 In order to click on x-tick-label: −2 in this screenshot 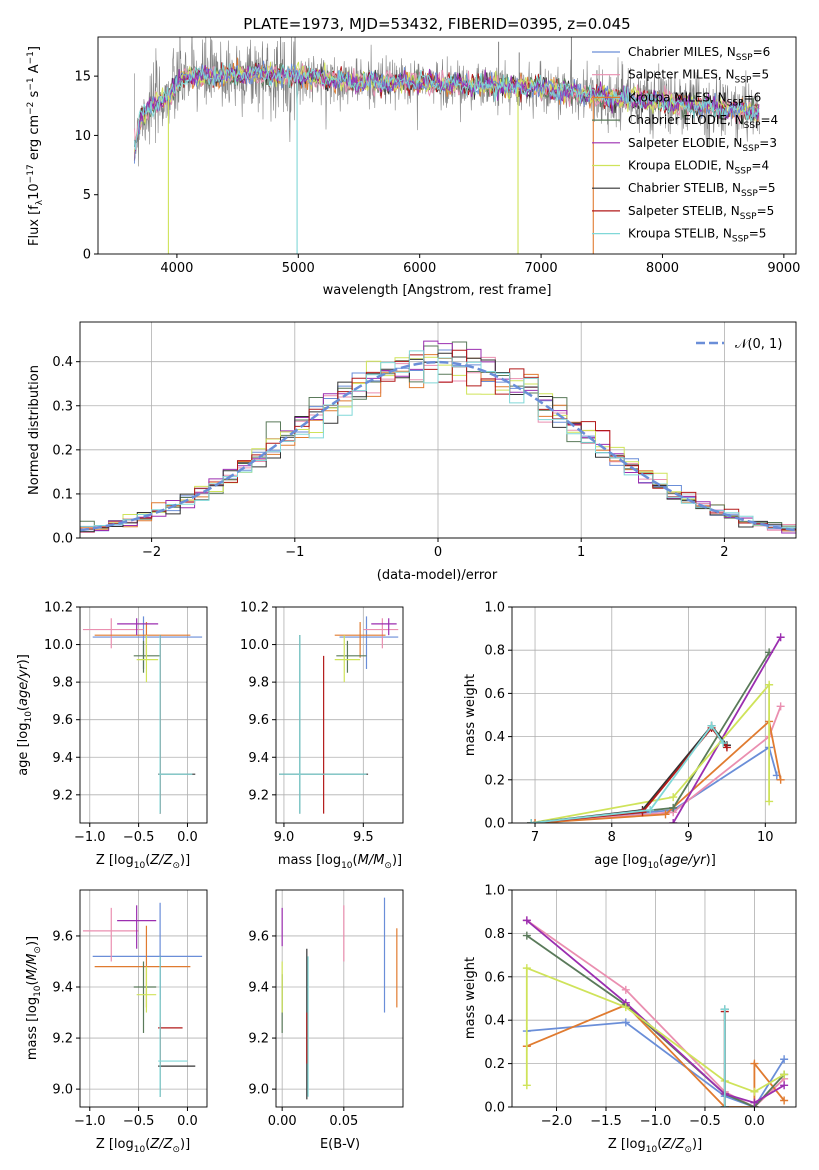, I will do `click(151, 552)`.